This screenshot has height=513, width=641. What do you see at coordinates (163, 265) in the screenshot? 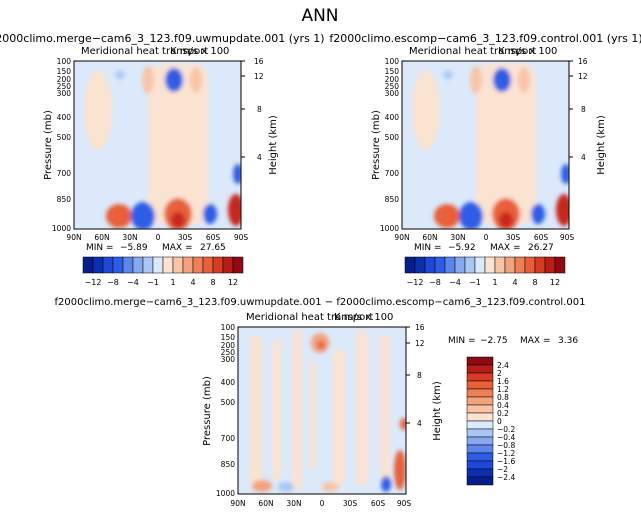
I see `panel-1-colorbar` at bounding box center [163, 265].